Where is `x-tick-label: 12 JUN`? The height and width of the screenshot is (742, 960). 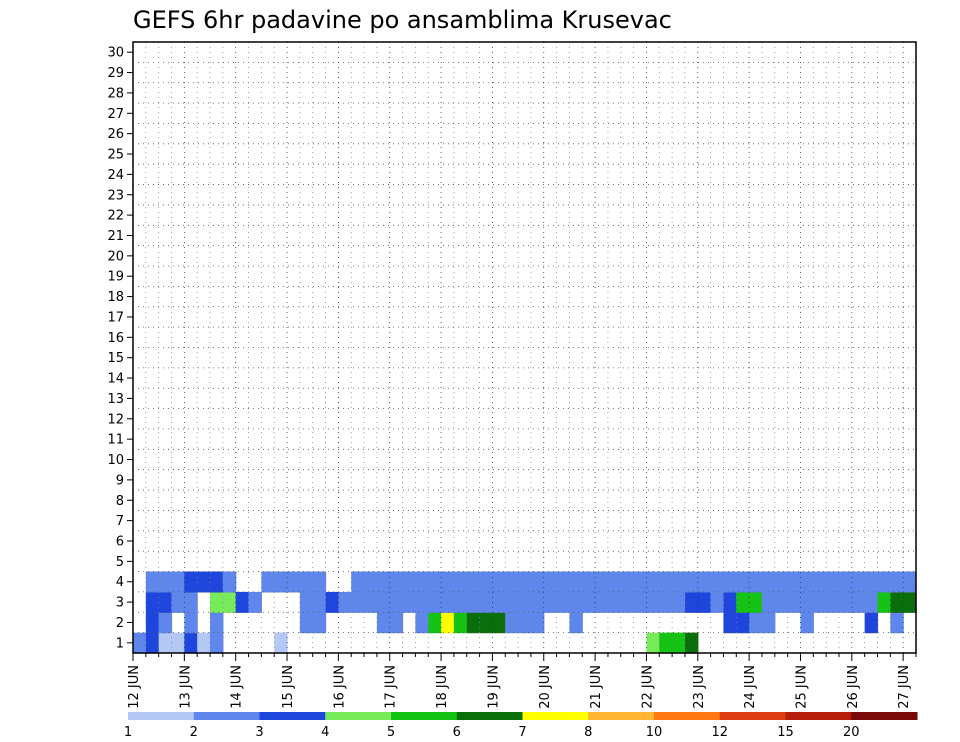
x-tick-label: 12 JUN is located at coordinates (134, 687).